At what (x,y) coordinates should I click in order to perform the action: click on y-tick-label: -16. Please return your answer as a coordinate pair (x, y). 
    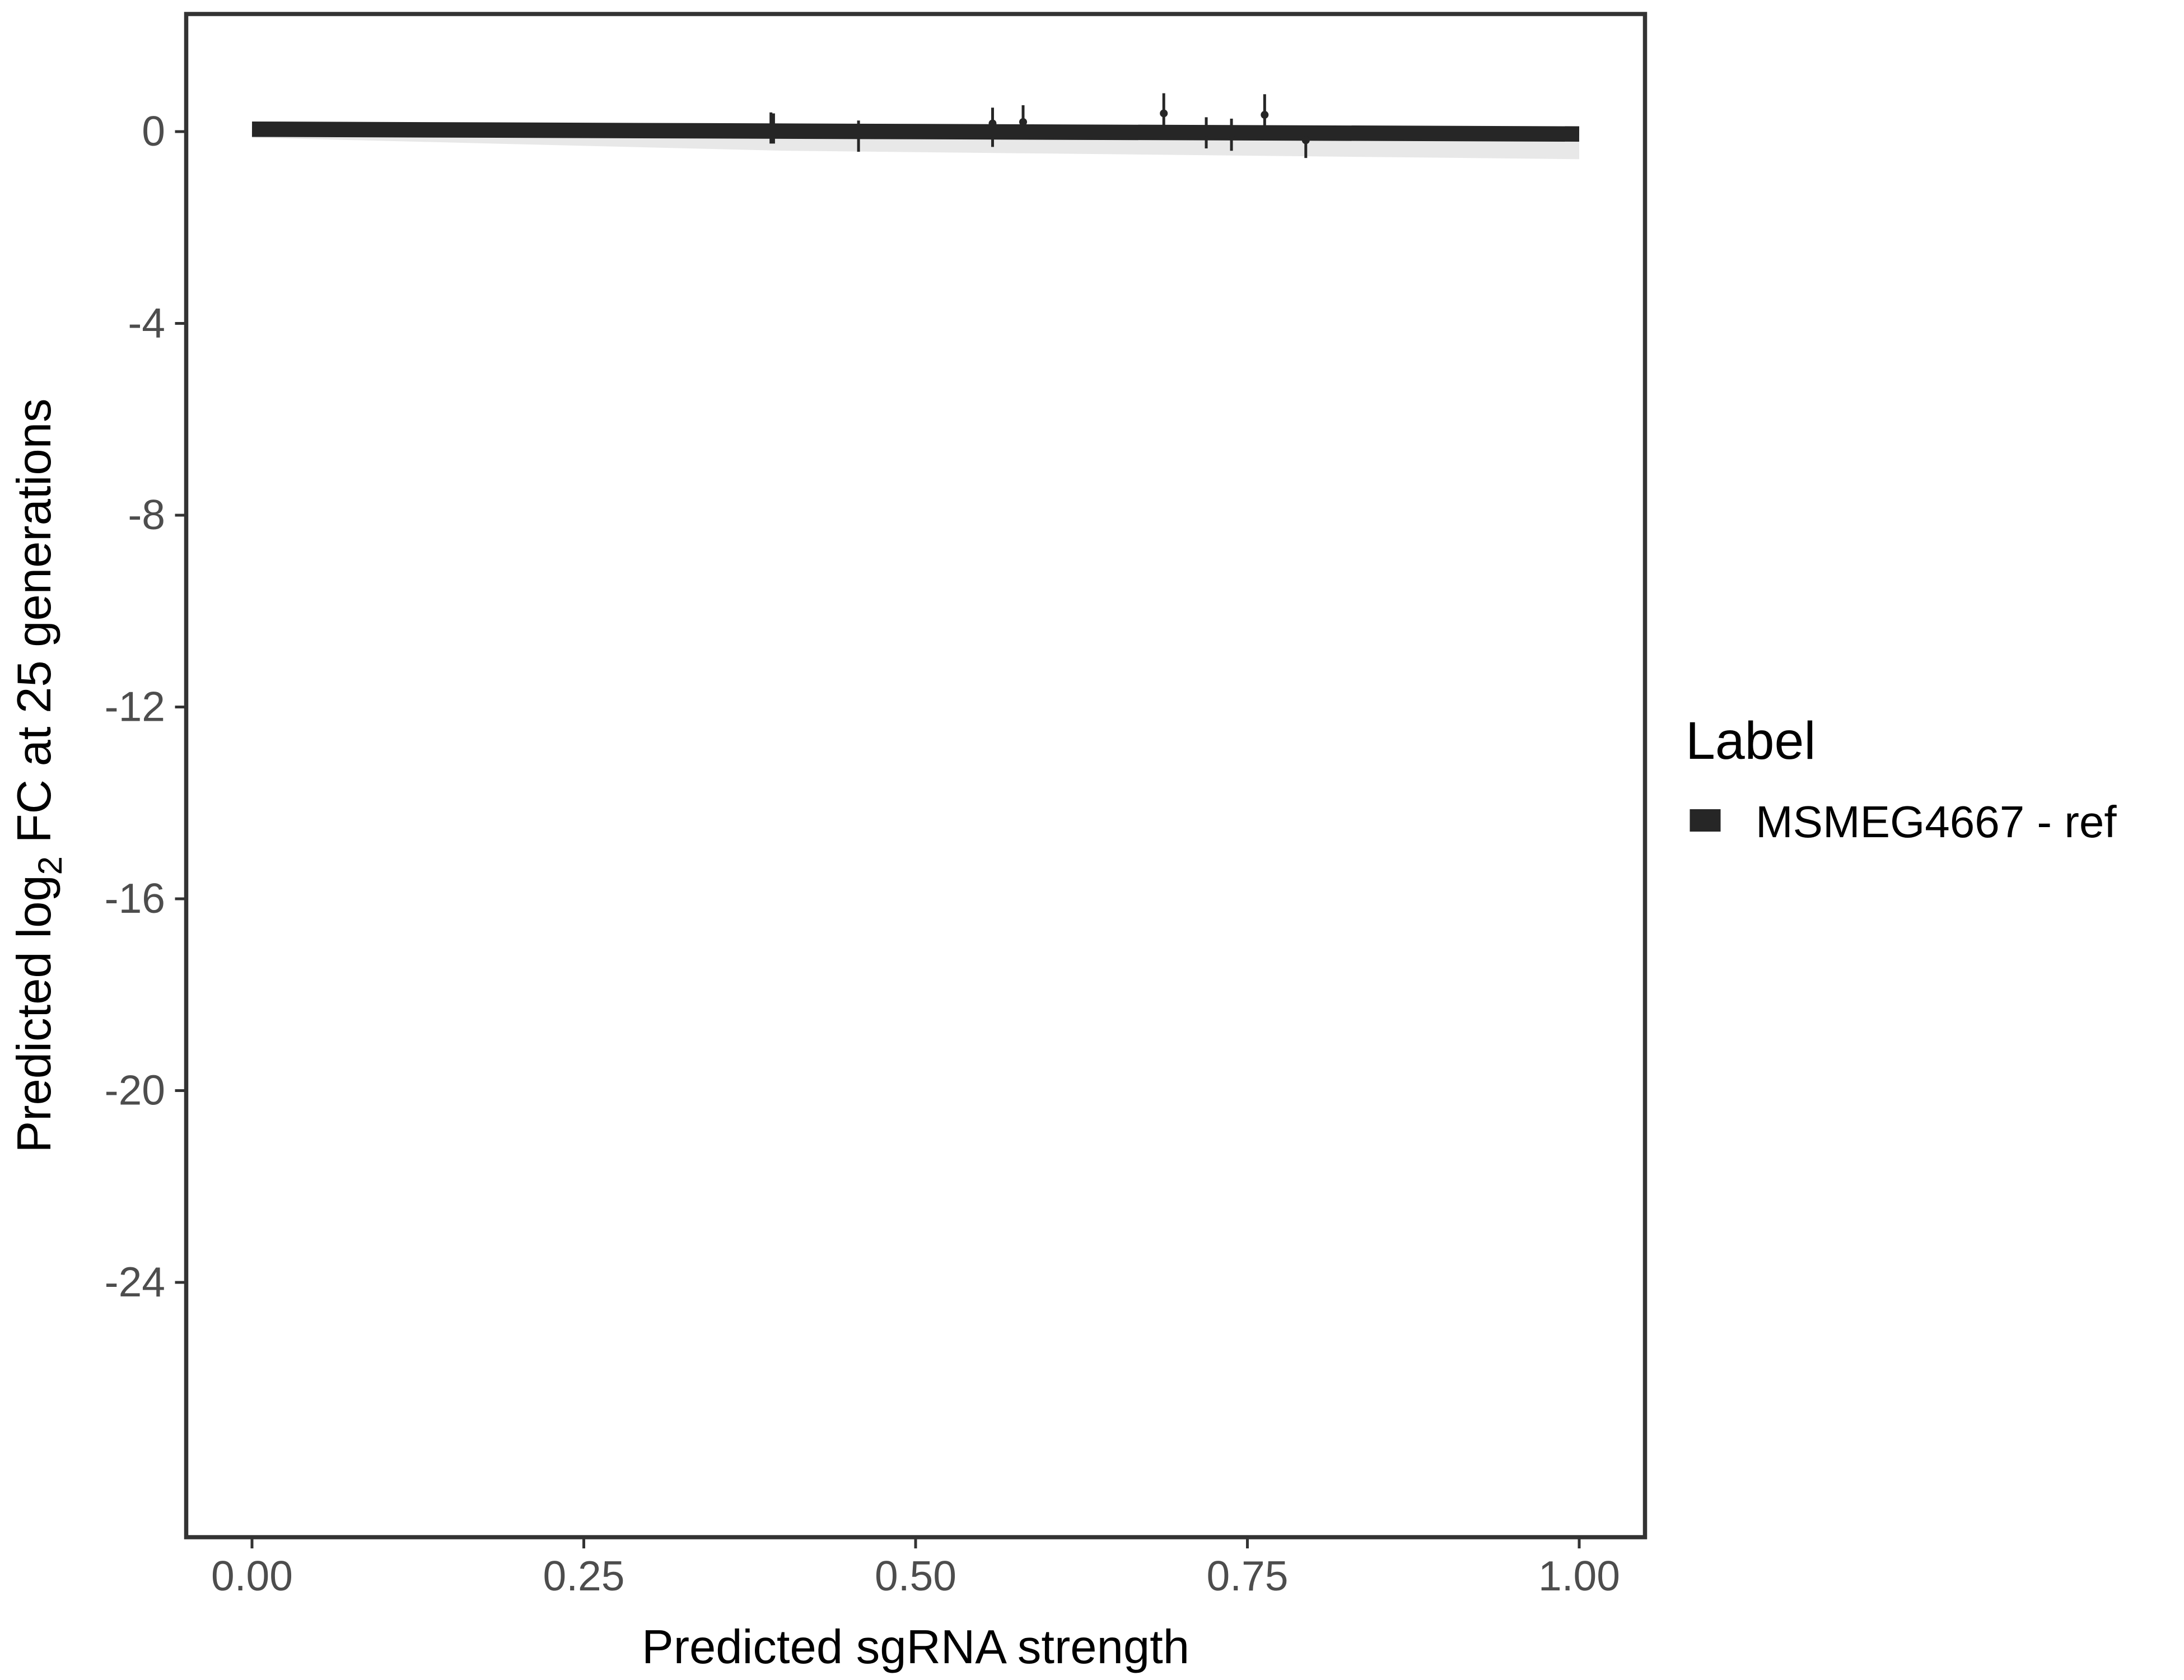
    Looking at the image, I should click on (135, 899).